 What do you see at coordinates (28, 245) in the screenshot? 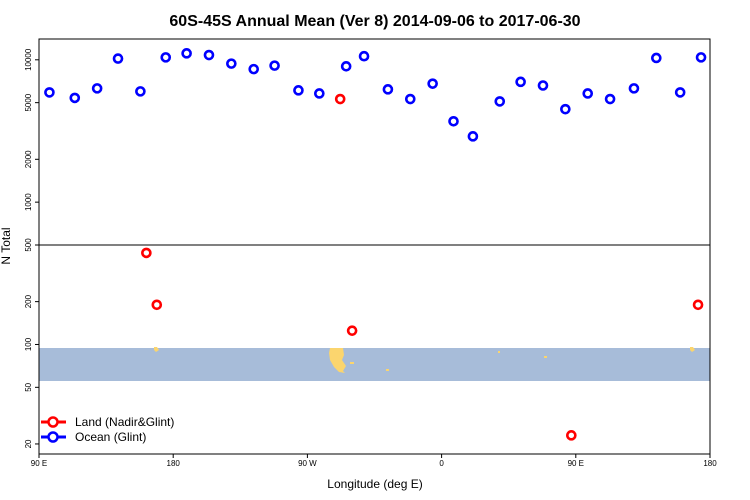
I see `y-tick-label: 500` at bounding box center [28, 245].